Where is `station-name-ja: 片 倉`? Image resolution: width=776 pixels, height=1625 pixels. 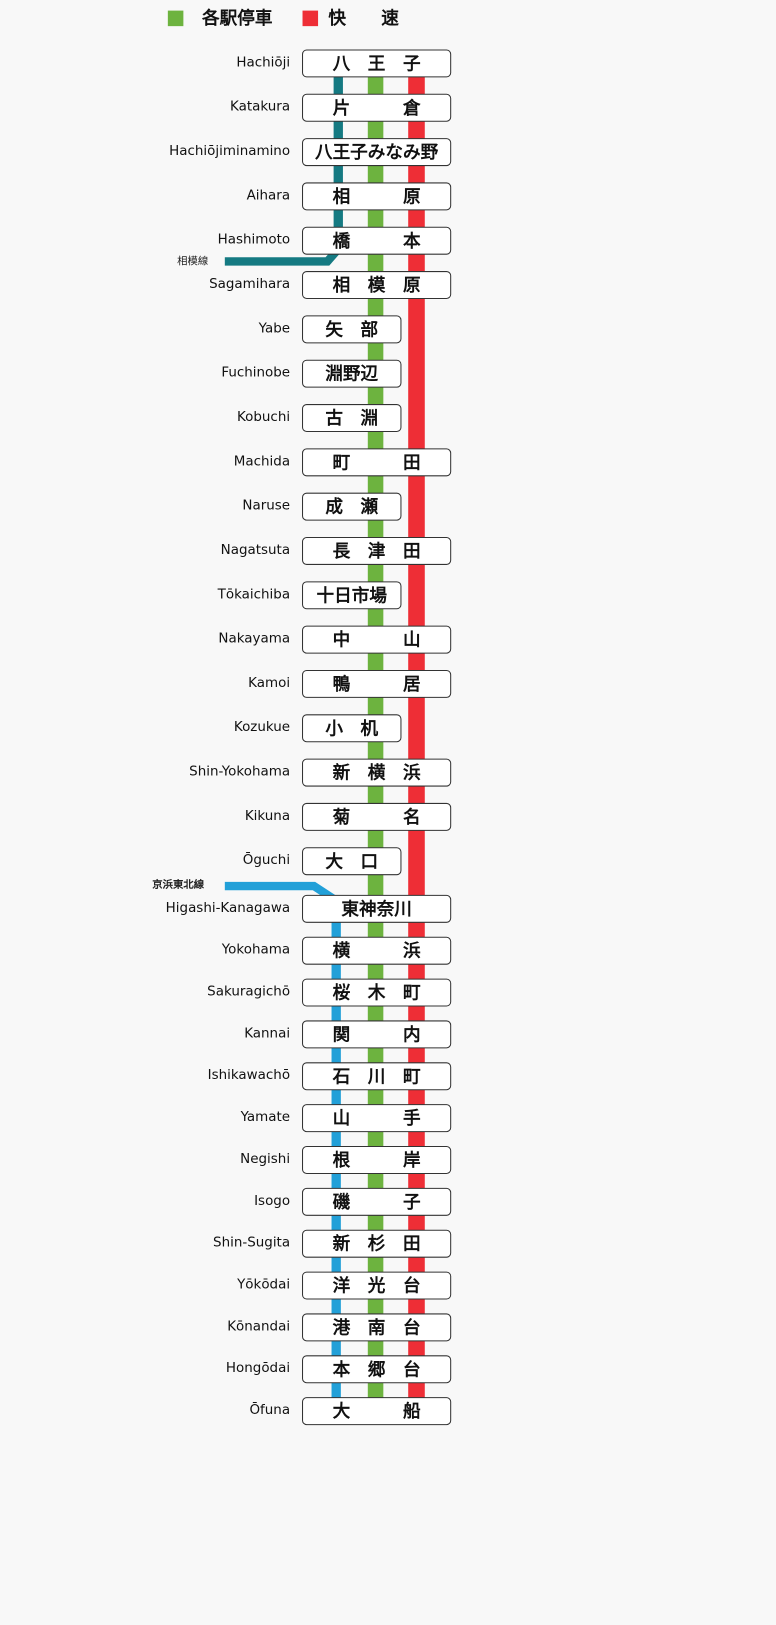
station-name-ja: 片 倉 is located at coordinates (377, 108).